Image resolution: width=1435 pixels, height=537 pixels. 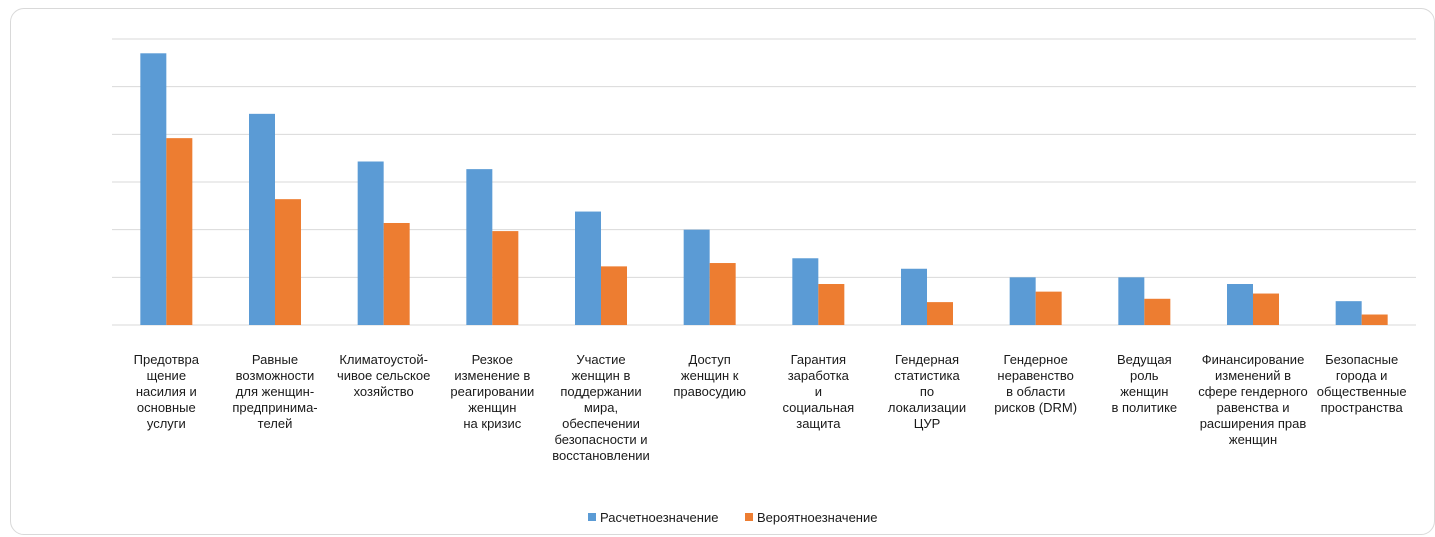 I want to click on category-label-5: Доступ женщин к правосудию, so click(x=709, y=375).